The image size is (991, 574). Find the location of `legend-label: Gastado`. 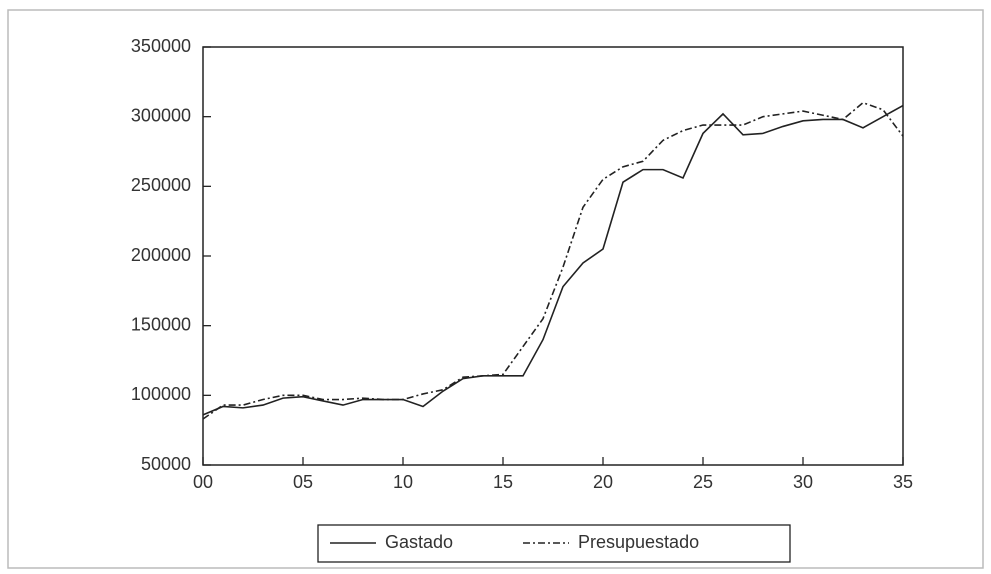

legend-label: Gastado is located at coordinates (419, 542).